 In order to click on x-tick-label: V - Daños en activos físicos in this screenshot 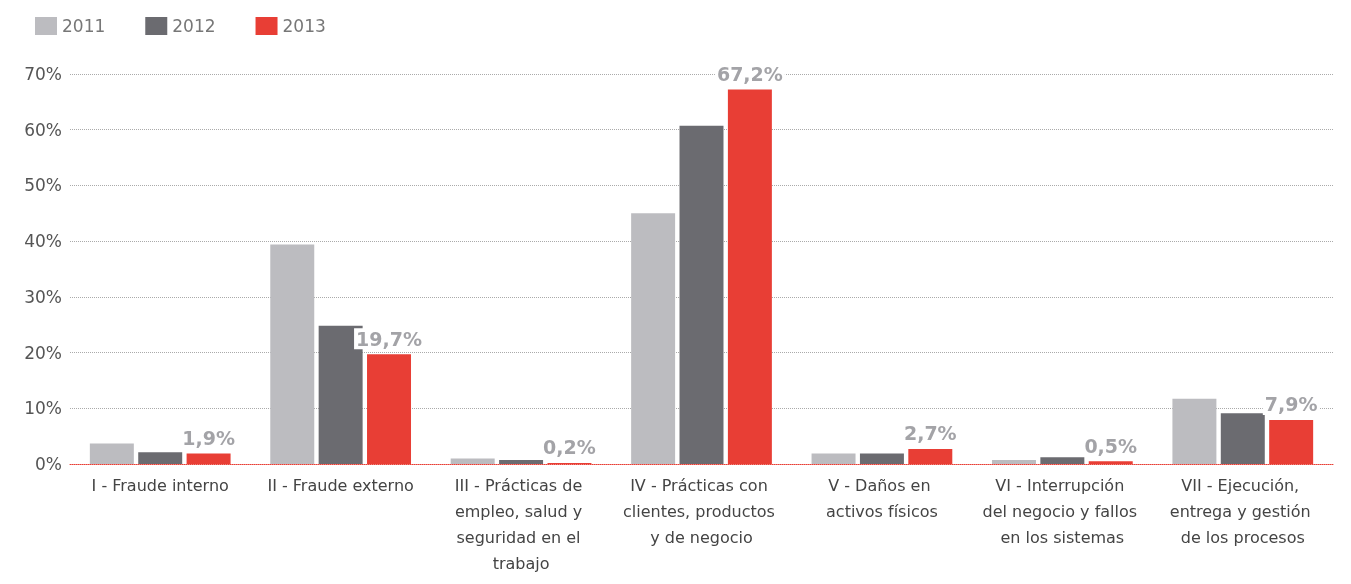, I will do `click(882, 498)`.